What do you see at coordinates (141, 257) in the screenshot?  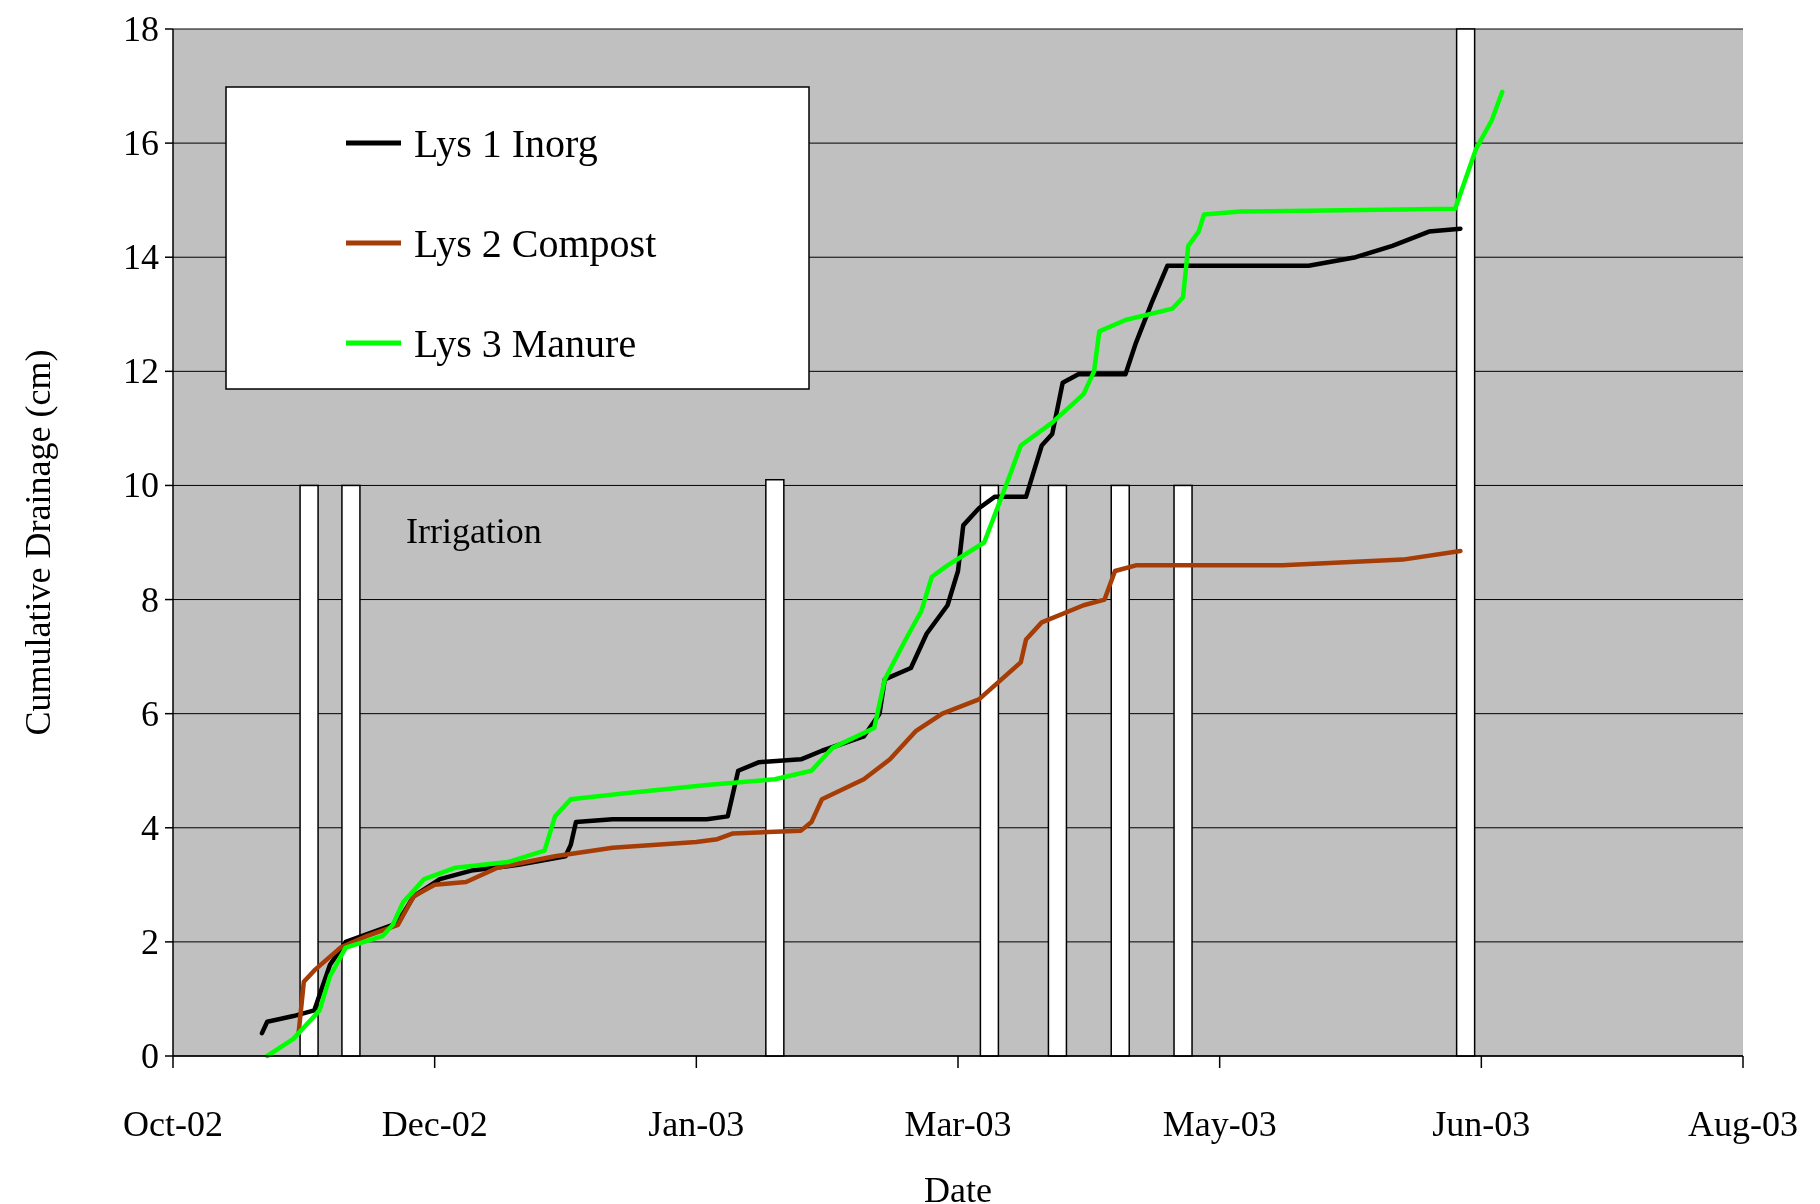 I see `y-tick-label: 14` at bounding box center [141, 257].